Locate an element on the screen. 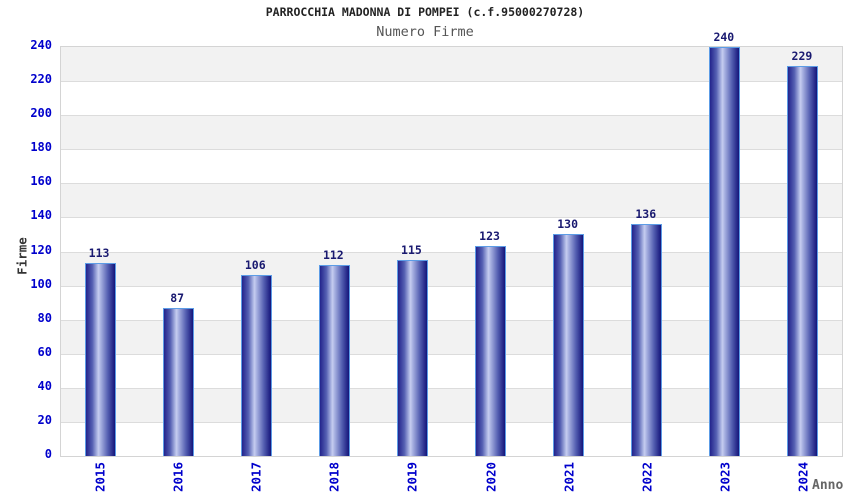 The width and height of the screenshot is (850, 500). bar-value-label: 130 is located at coordinates (568, 224).